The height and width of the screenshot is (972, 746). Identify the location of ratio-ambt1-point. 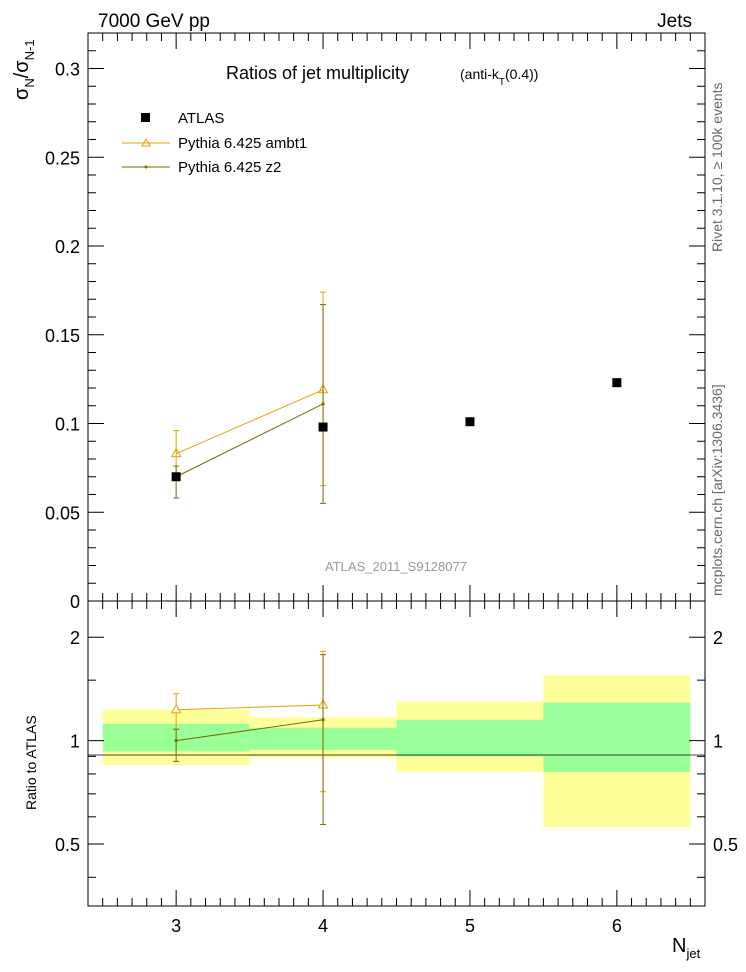
(176, 708).